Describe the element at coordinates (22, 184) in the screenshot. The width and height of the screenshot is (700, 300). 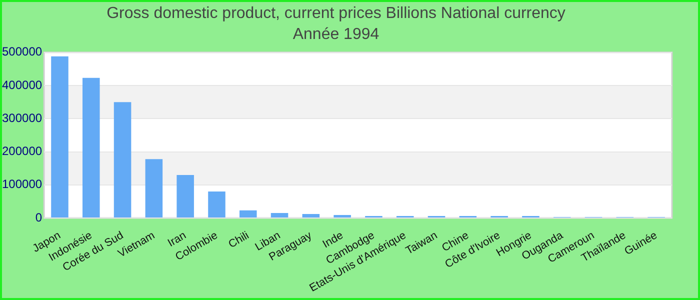
I see `y-tick-label: 100000` at that location.